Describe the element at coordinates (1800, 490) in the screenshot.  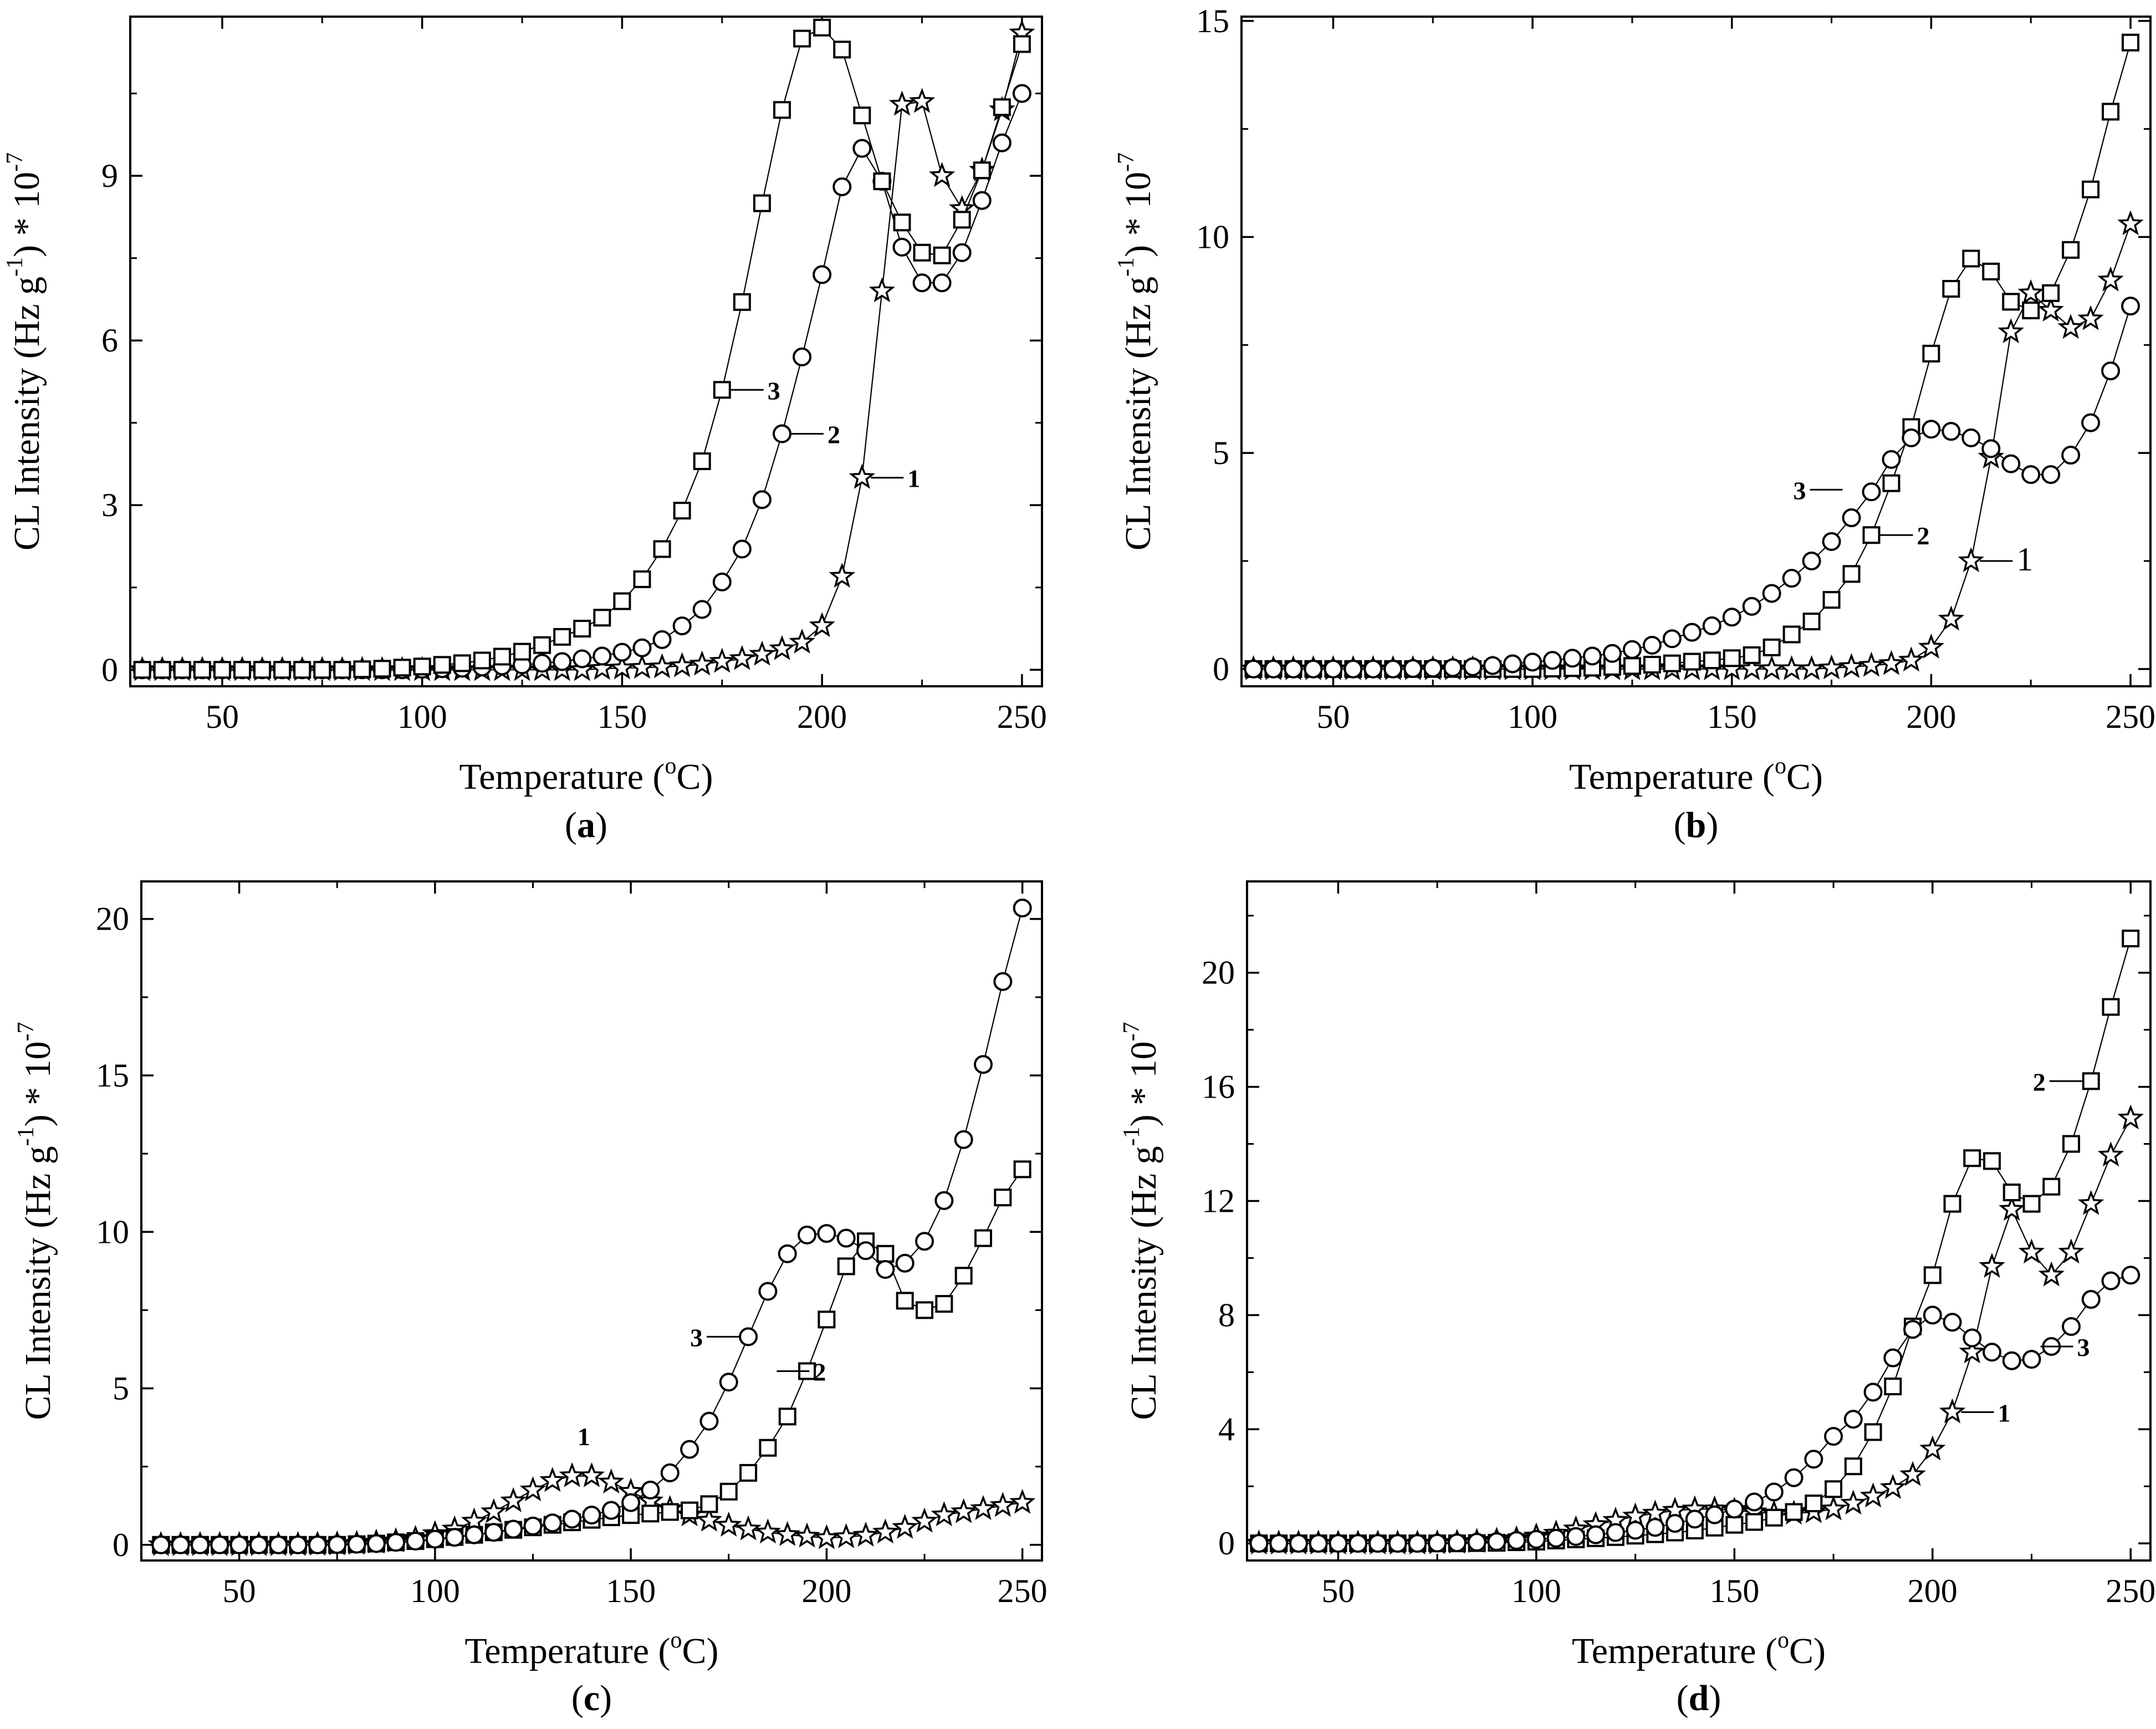
I see `series-label: 3` at that location.